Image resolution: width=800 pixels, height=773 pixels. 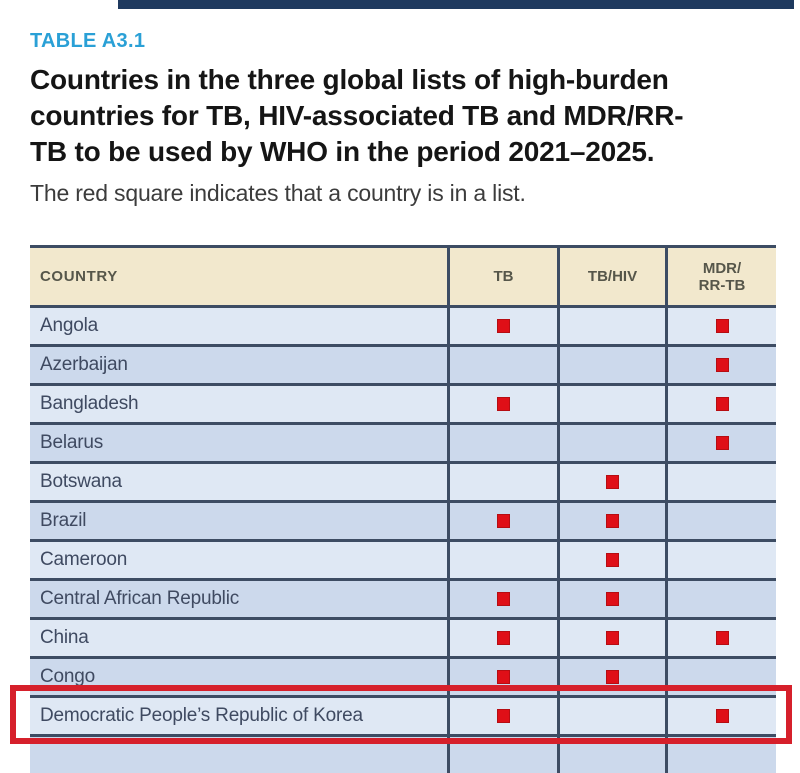 I want to click on country-name: Azerbaijan, so click(x=84, y=364).